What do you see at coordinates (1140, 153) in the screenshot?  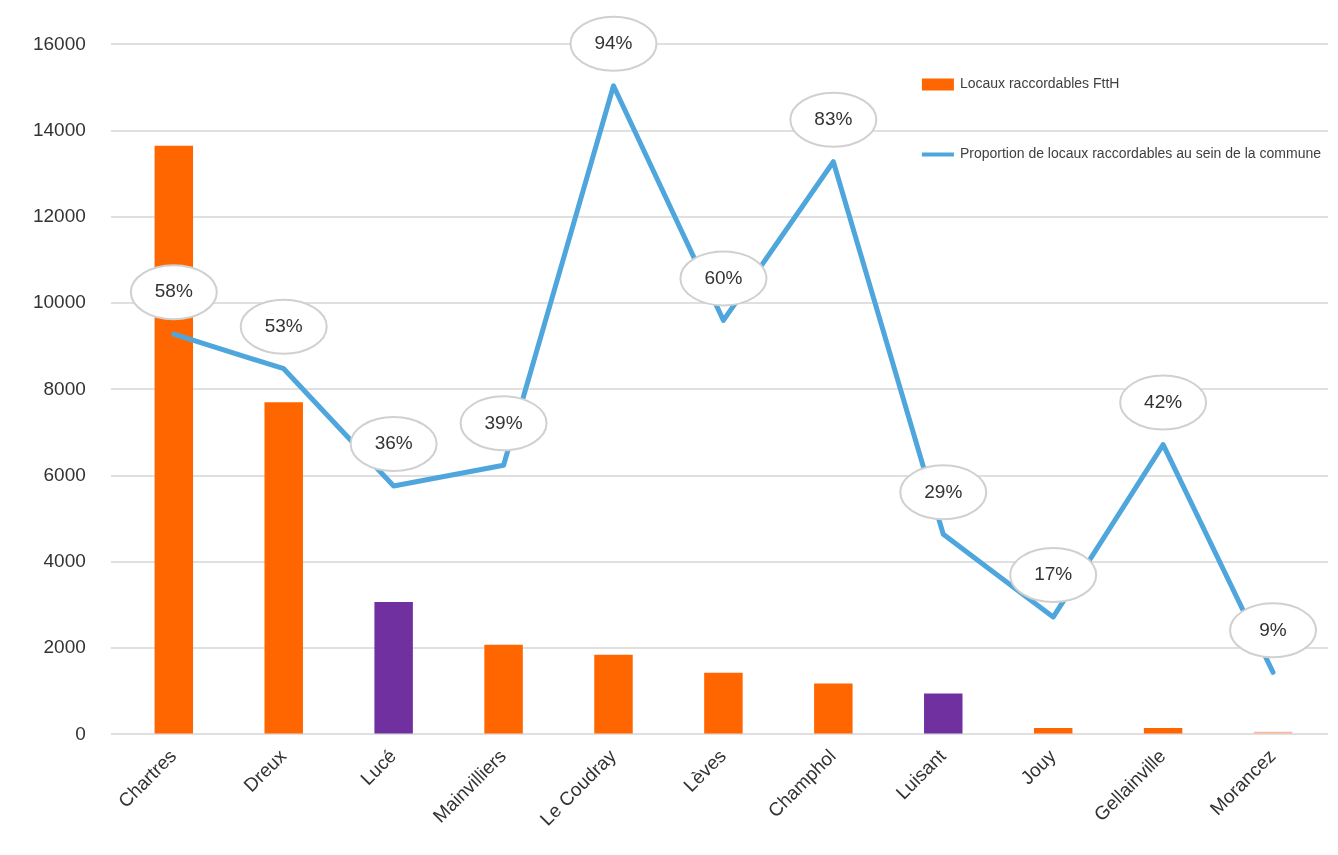 I see `legend-label: Proportion de locaux raccordables au sein de la commune` at bounding box center [1140, 153].